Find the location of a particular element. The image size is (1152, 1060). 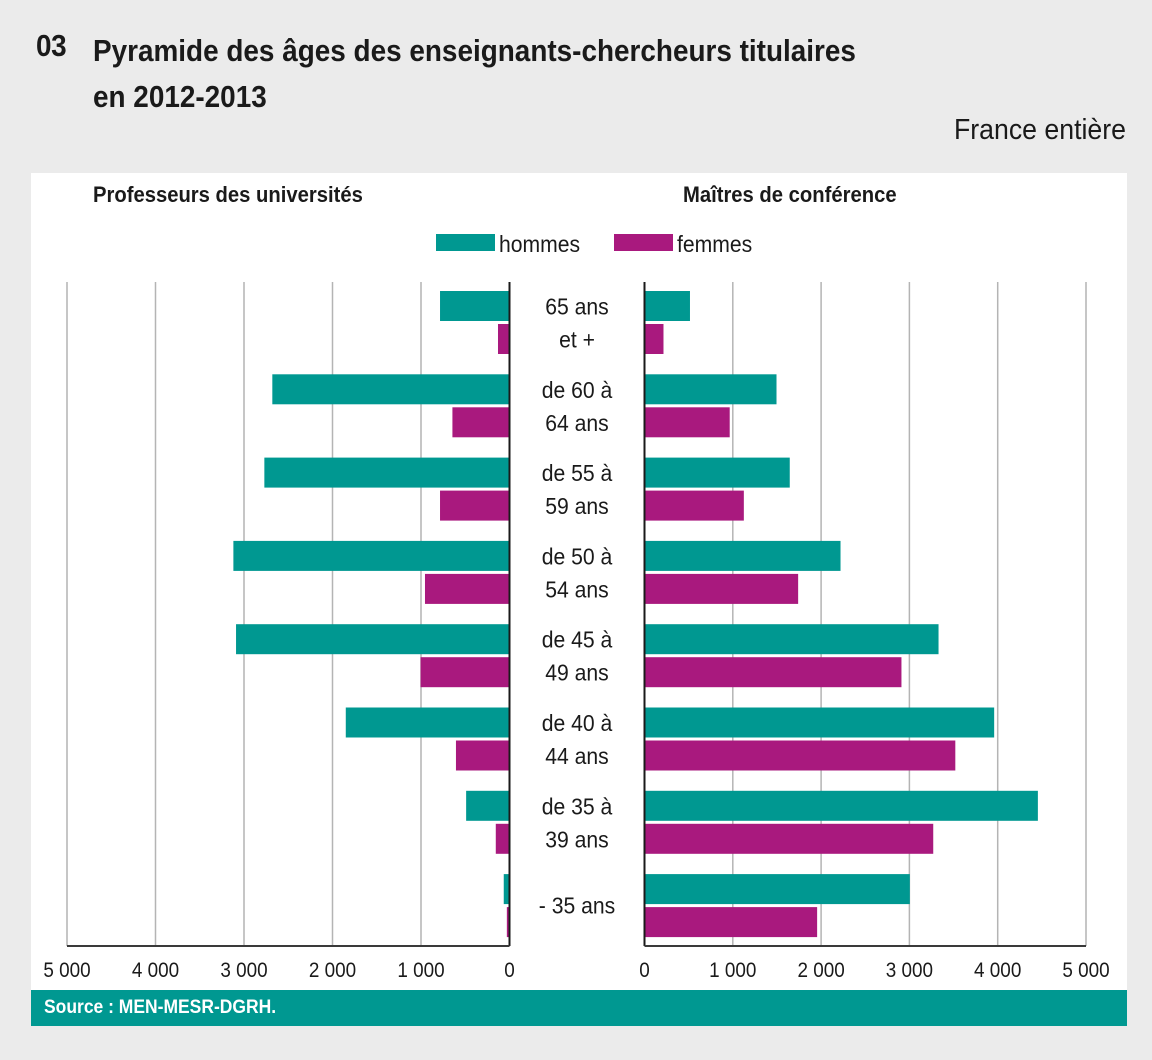

panel-title-maitres: Maîtres de conférence is located at coordinates (790, 195).